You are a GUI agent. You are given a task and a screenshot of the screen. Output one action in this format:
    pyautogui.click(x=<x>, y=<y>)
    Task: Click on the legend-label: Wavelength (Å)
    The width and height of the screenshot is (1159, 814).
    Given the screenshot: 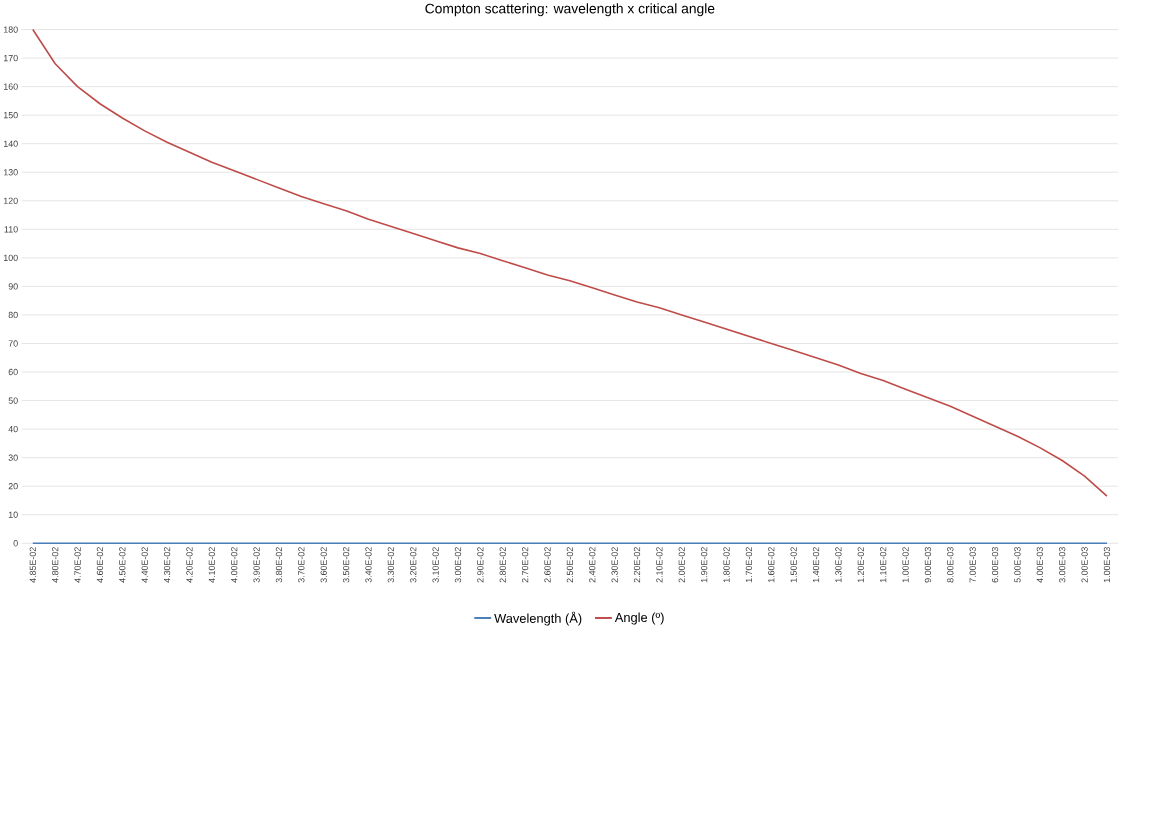 What is the action you would take?
    pyautogui.click(x=538, y=618)
    